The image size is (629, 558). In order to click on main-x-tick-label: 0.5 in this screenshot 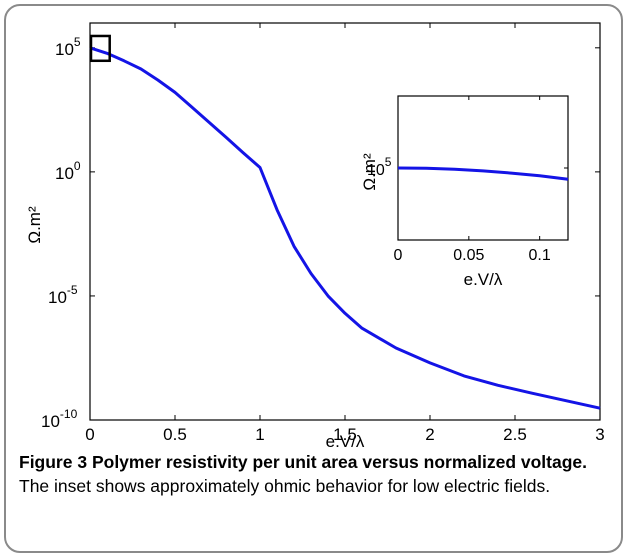, I will do `click(175, 434)`.